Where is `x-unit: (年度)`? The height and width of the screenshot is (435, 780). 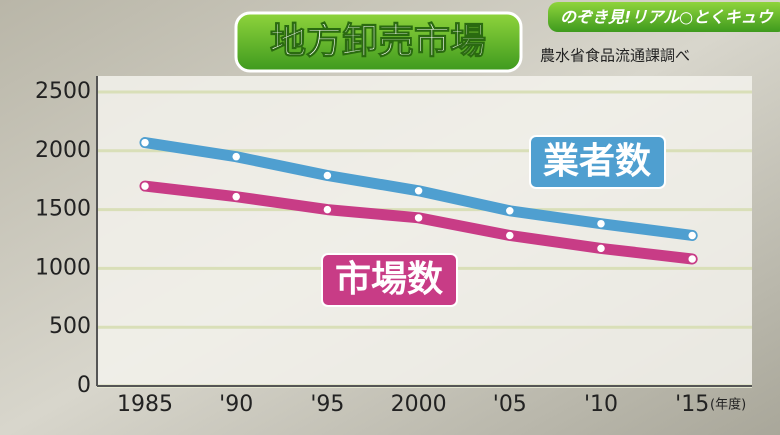
x-unit: (年度) is located at coordinates (728, 405).